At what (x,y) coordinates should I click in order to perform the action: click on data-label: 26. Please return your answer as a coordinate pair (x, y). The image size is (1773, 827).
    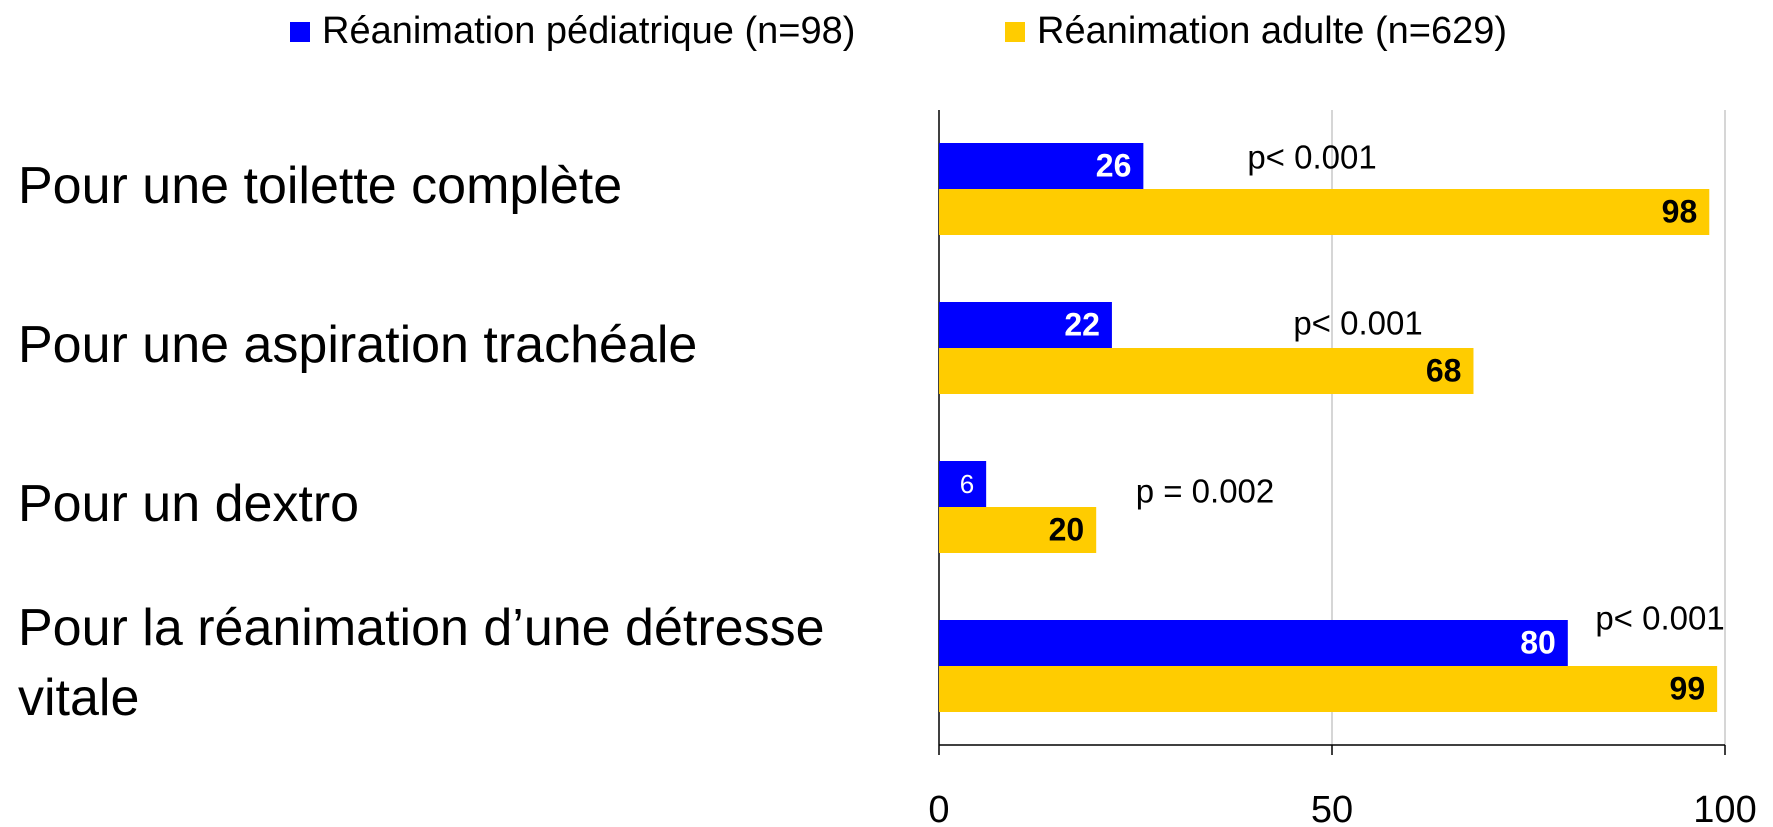
    Looking at the image, I should click on (1114, 165).